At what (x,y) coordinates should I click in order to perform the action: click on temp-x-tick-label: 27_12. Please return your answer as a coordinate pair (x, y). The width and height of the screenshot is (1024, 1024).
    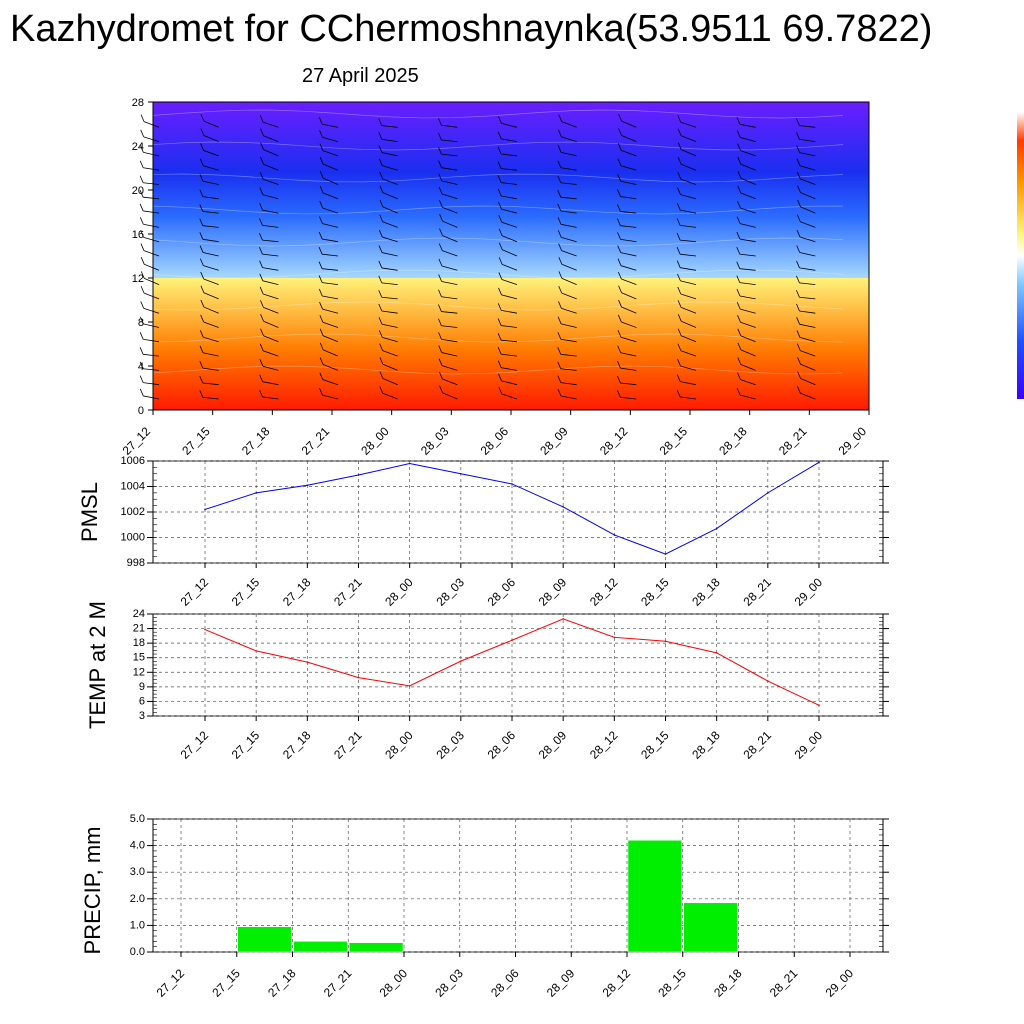
    Looking at the image, I should click on (195, 745).